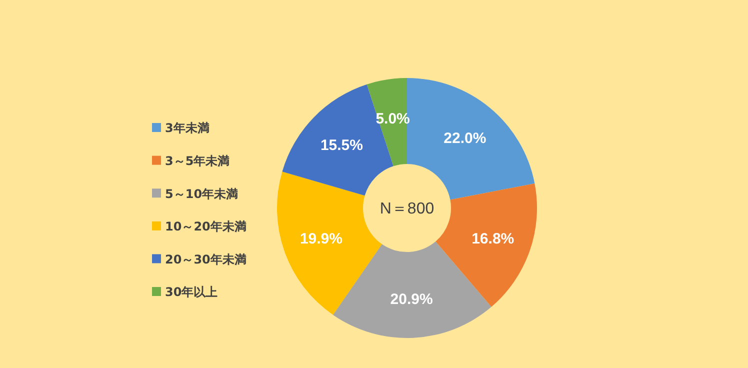 This screenshot has width=748, height=368. What do you see at coordinates (411, 299) in the screenshot?
I see `data-label: 20.9%` at bounding box center [411, 299].